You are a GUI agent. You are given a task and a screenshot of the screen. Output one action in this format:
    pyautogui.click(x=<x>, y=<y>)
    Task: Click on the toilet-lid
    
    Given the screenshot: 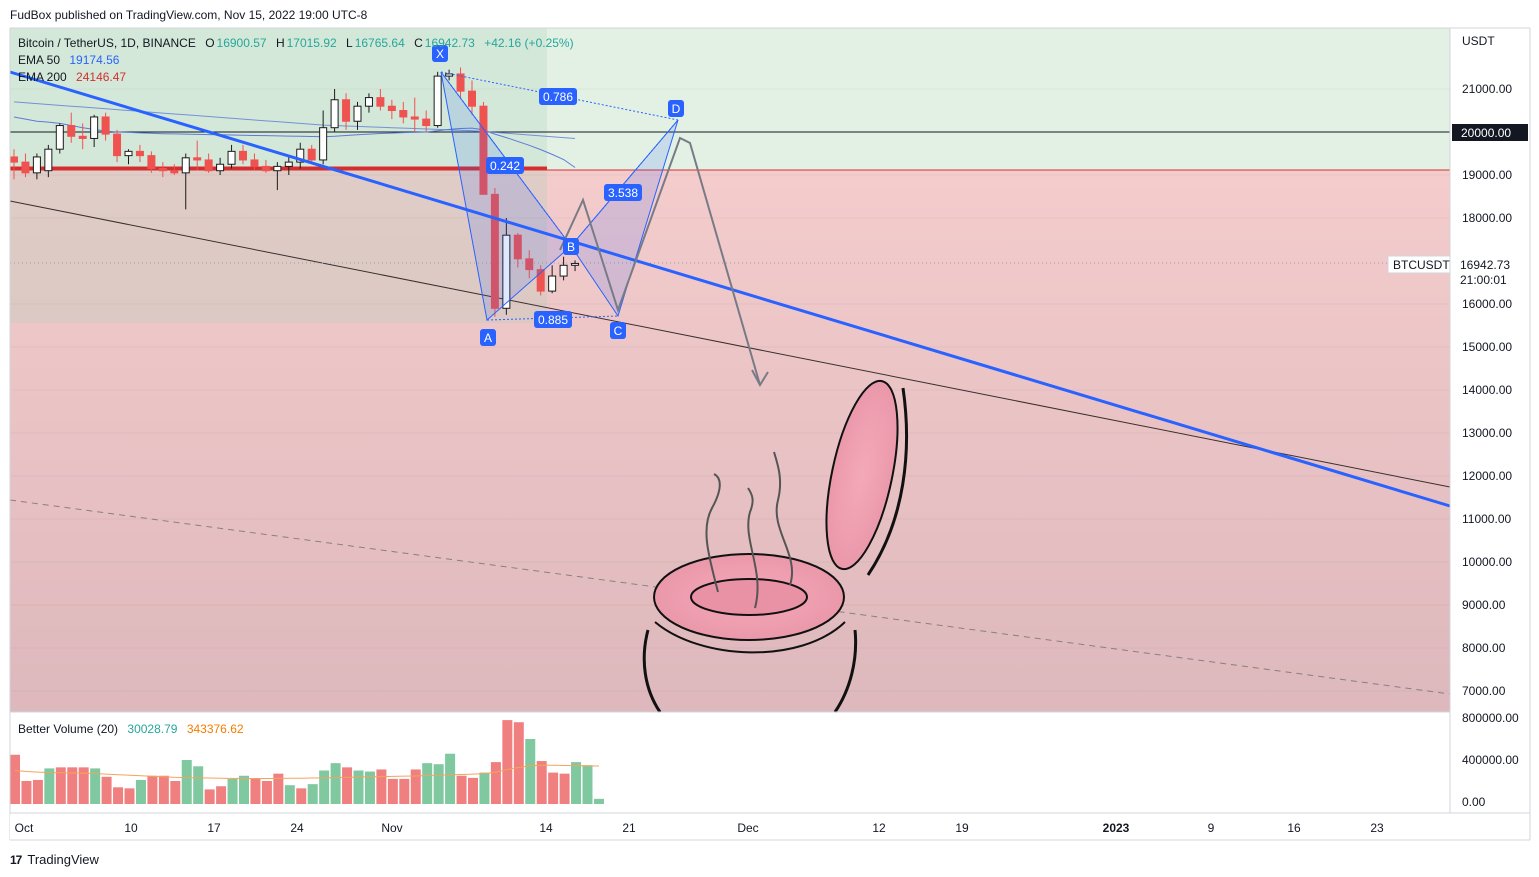 What is the action you would take?
    pyautogui.click(x=862, y=475)
    